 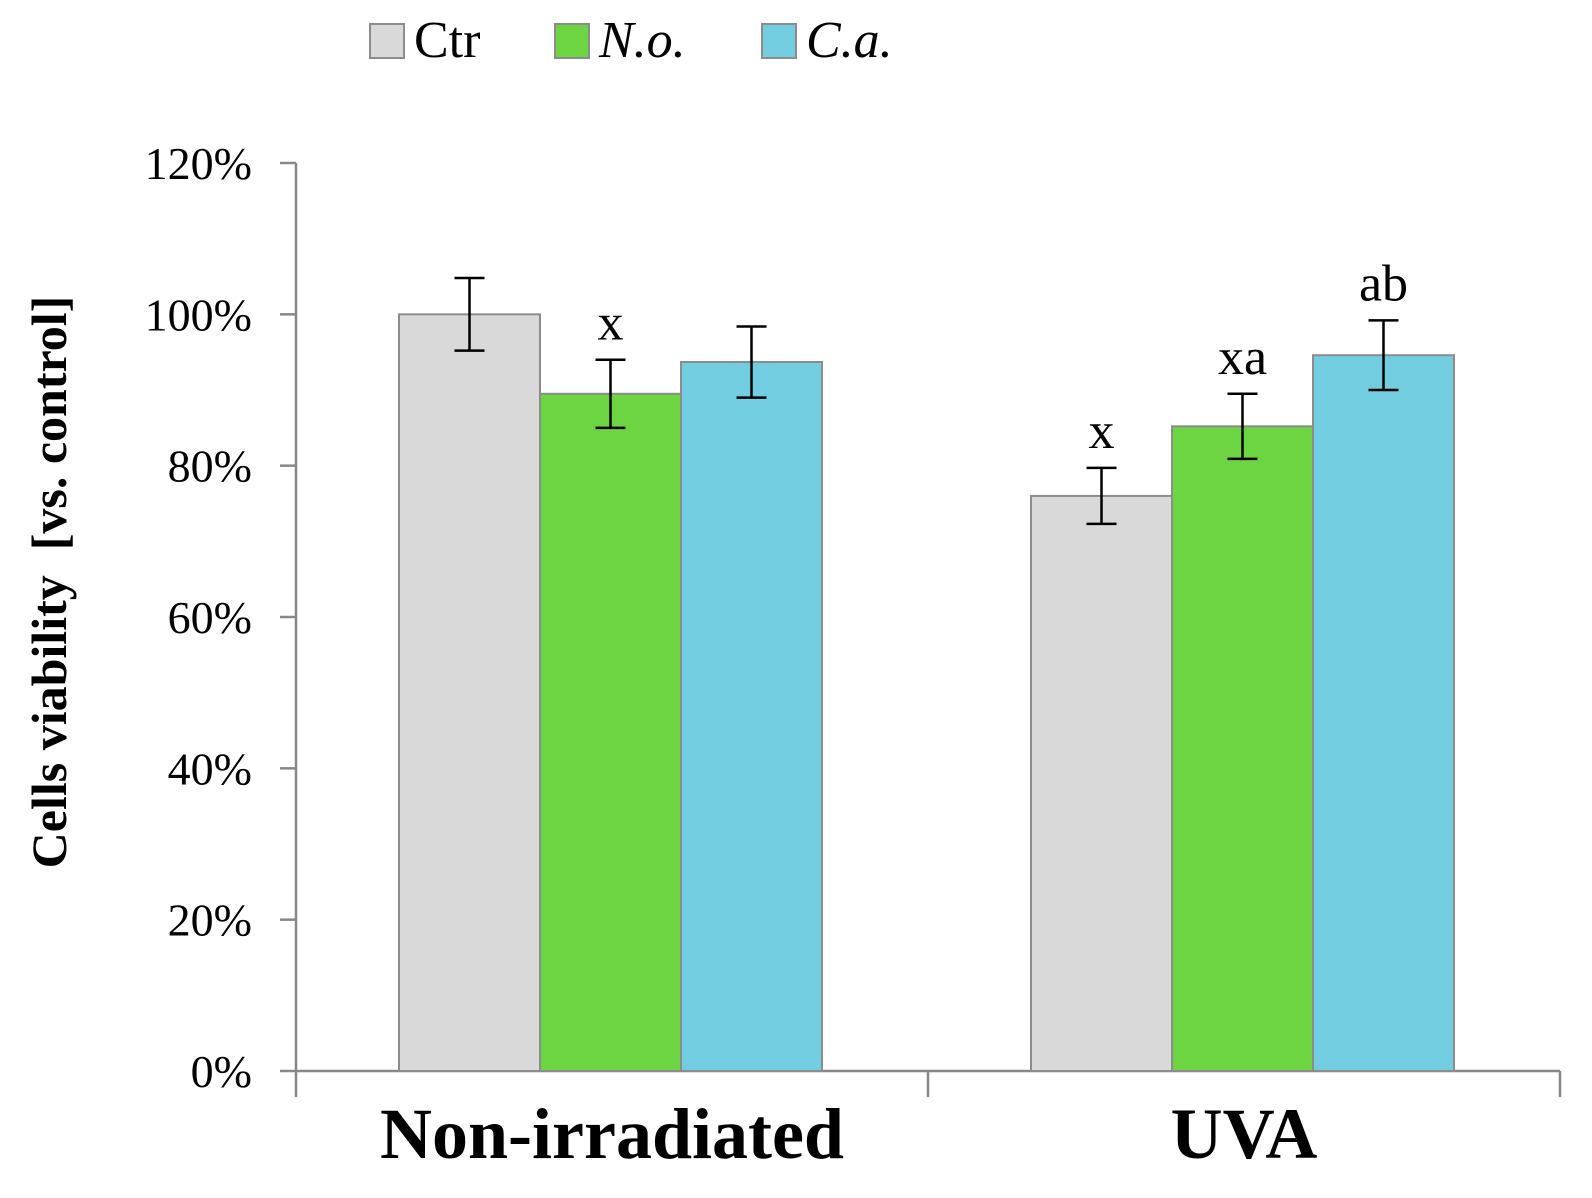 What do you see at coordinates (642, 40) in the screenshot?
I see `legend-label: N.o.` at bounding box center [642, 40].